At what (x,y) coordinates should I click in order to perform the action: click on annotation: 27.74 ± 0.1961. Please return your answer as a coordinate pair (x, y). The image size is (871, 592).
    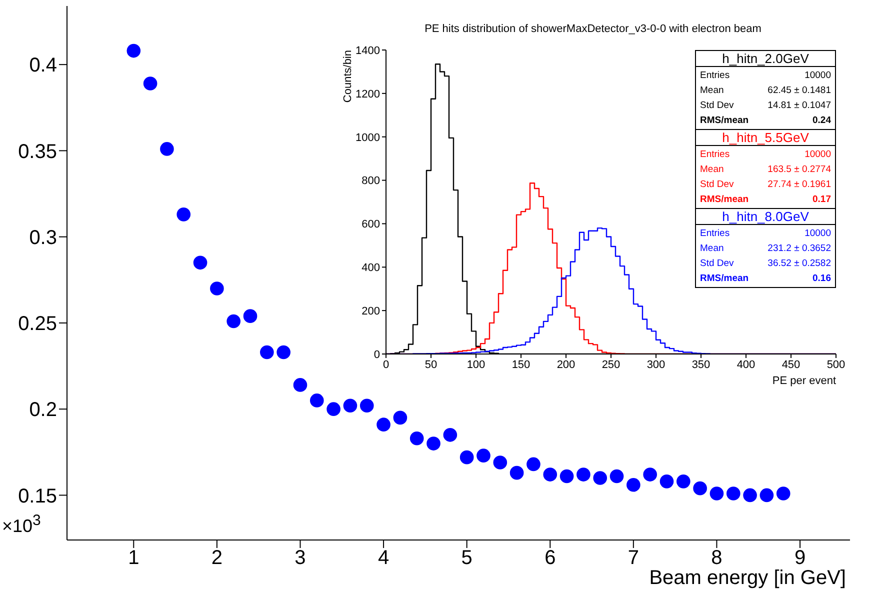
    Looking at the image, I should click on (799, 185).